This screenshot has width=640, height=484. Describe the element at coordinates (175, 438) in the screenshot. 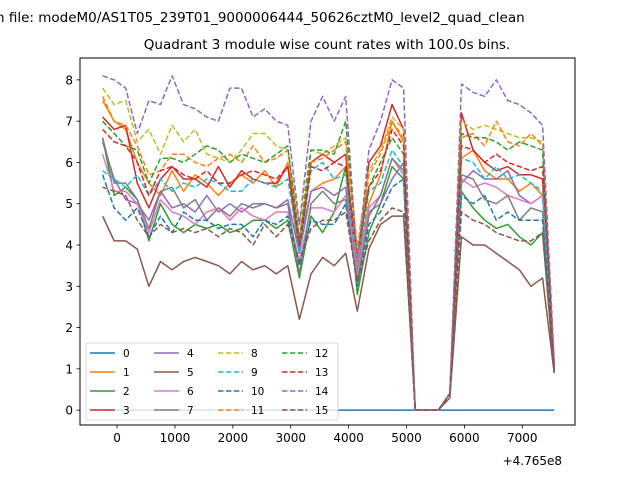

I see `x-tick-label: 1000` at that location.